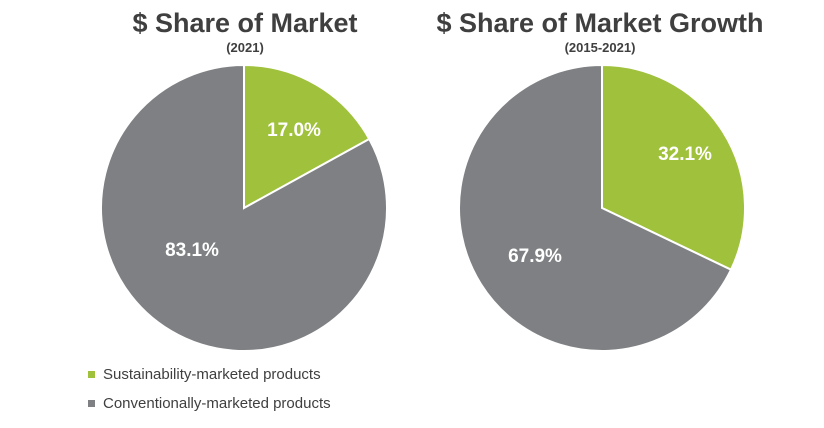 Image resolution: width=824 pixels, height=428 pixels. What do you see at coordinates (245, 23) in the screenshot?
I see `chart-title-market-share: $ Share of Market` at bounding box center [245, 23].